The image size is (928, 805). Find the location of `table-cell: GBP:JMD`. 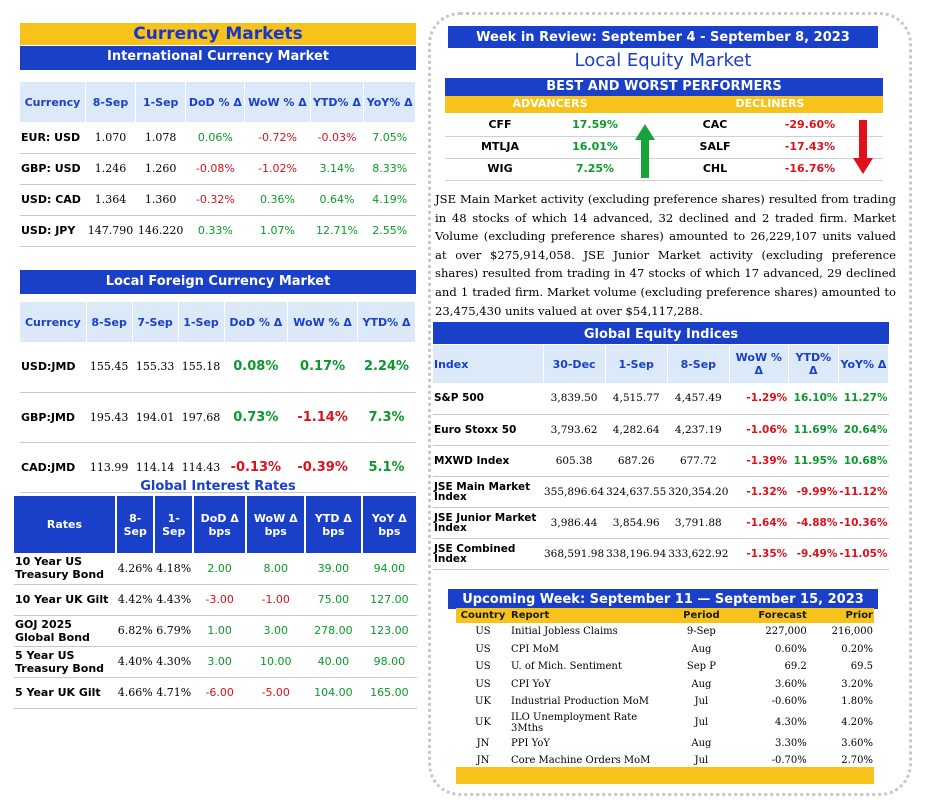

table-cell: GBP:JMD is located at coordinates (53, 417).